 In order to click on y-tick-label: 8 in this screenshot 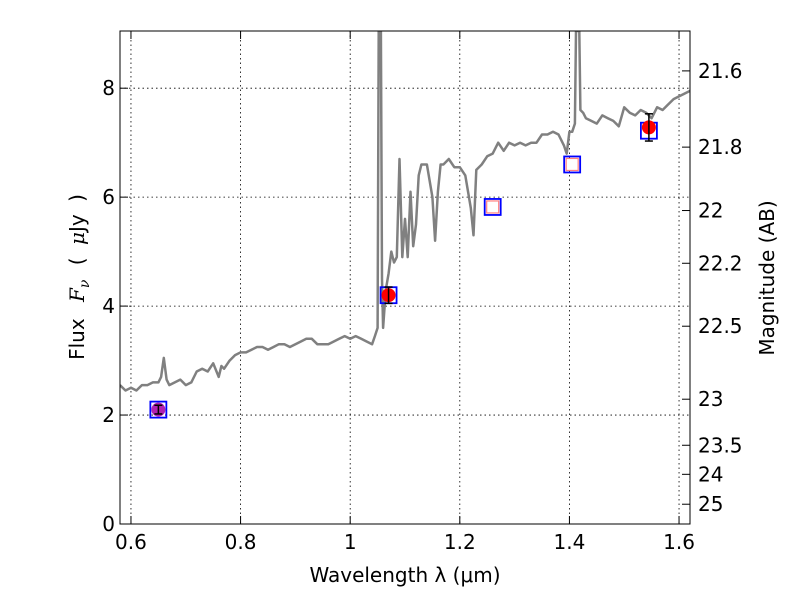, I will do `click(108, 88)`.